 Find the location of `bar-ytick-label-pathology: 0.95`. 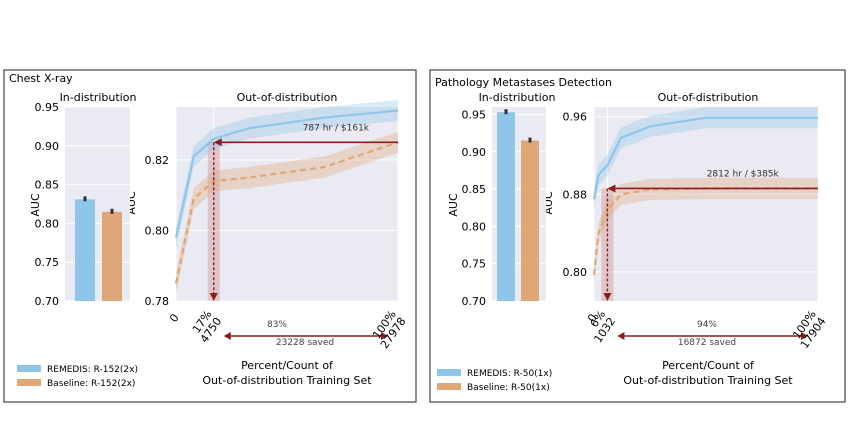

bar-ytick-label-pathology: 0.95 is located at coordinates (474, 114).